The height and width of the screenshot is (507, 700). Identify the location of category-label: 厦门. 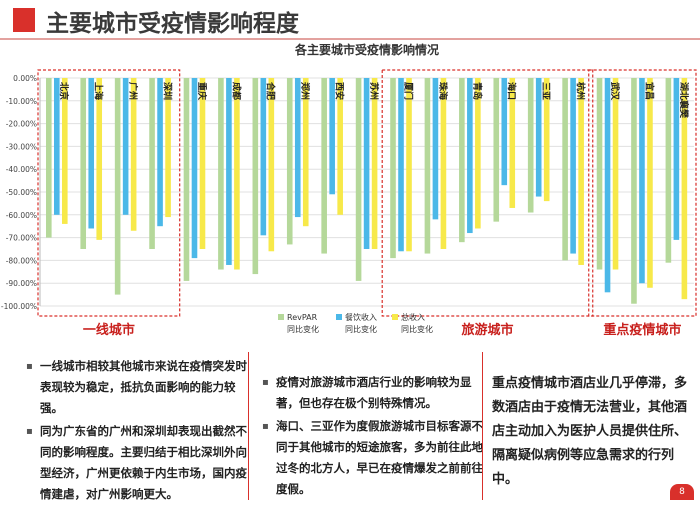
(408, 91).